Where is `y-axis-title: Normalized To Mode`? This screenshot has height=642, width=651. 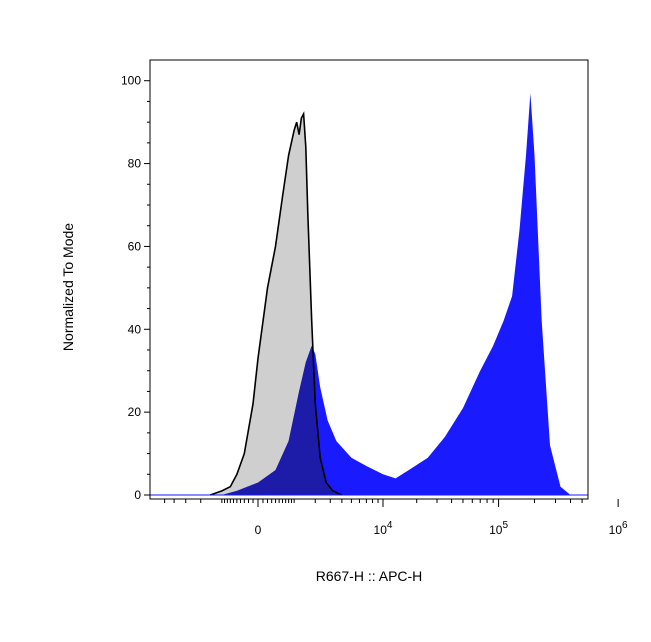 y-axis-title: Normalized To Mode is located at coordinates (68, 287).